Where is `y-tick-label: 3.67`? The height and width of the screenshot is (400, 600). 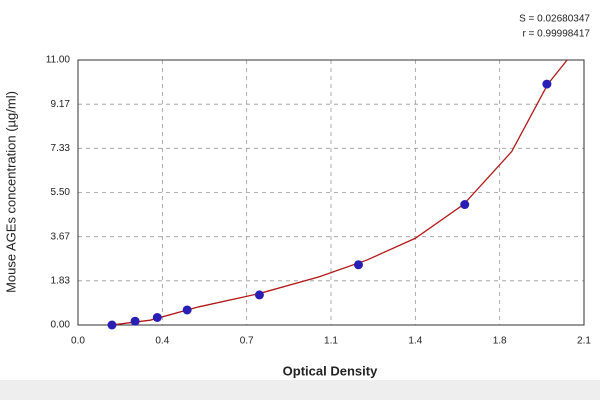 y-tick-label: 3.67 is located at coordinates (61, 236).